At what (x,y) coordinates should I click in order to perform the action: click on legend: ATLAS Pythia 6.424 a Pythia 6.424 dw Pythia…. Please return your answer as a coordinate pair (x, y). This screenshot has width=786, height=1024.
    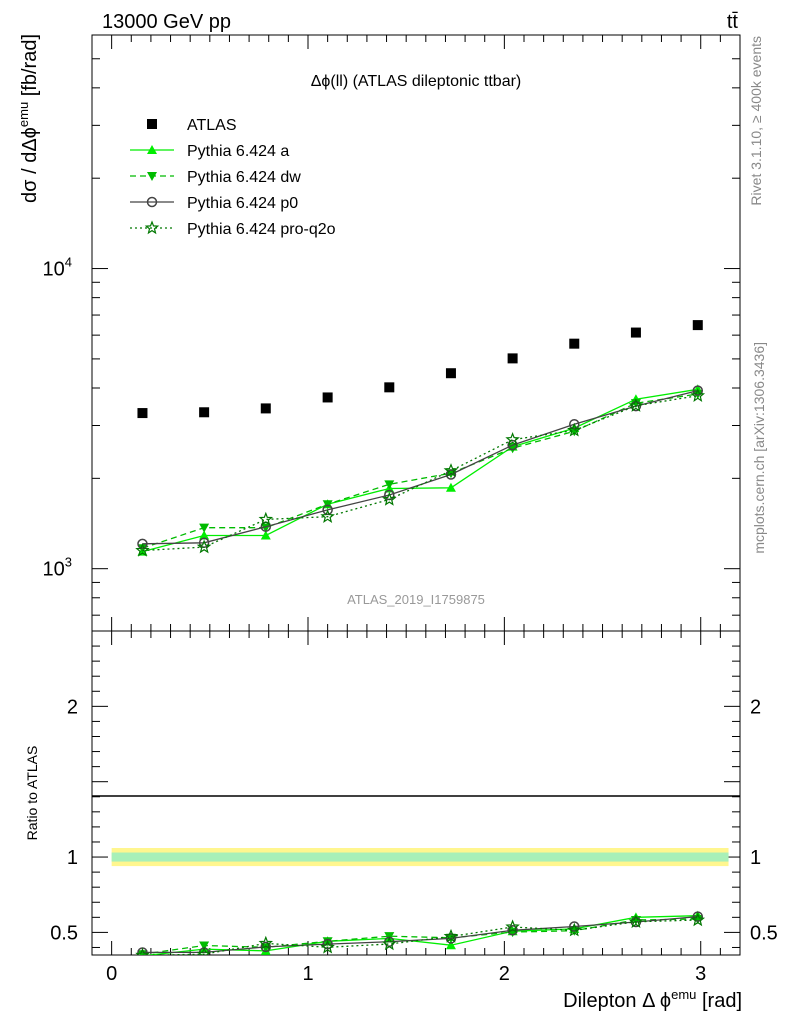
    Looking at the image, I should click on (233, 177).